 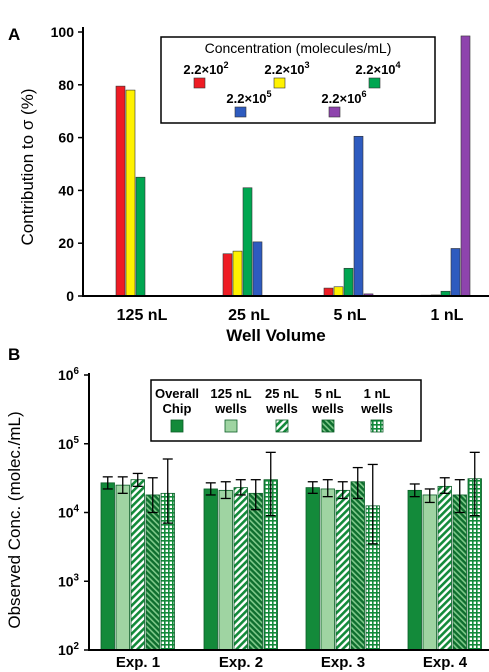 I want to click on panel-b-x-tick-label: Exp. 3, so click(x=343, y=662).